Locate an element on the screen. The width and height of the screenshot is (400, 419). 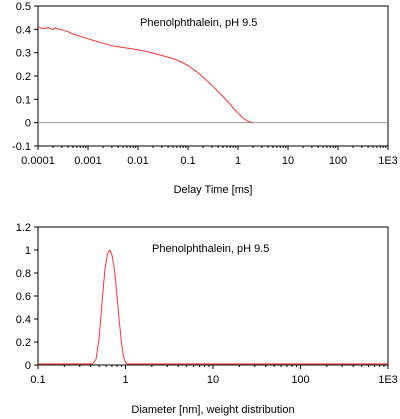
chart-0-x-tick-label: 100 is located at coordinates (338, 161).